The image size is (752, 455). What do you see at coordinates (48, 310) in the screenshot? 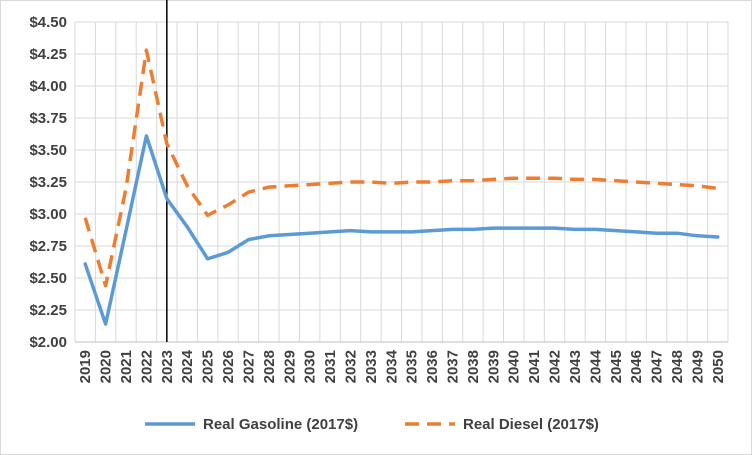
I see `y-tick-label: $2.25` at bounding box center [48, 310].